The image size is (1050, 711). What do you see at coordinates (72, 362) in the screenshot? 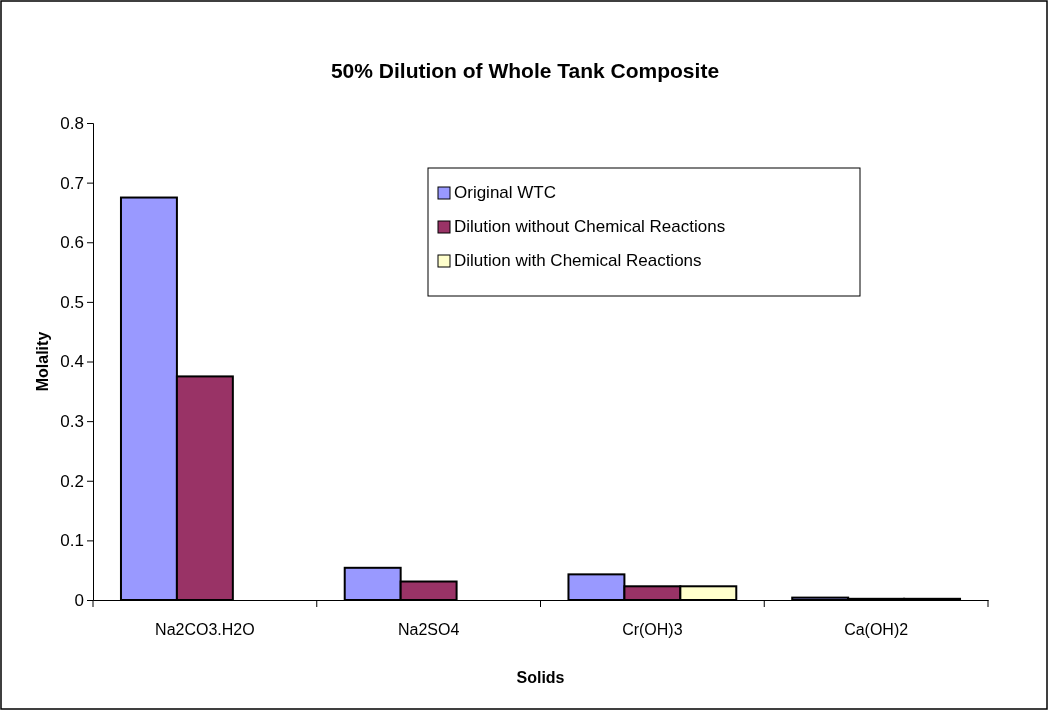
I see `y-tick-label: 0.4` at bounding box center [72, 362].